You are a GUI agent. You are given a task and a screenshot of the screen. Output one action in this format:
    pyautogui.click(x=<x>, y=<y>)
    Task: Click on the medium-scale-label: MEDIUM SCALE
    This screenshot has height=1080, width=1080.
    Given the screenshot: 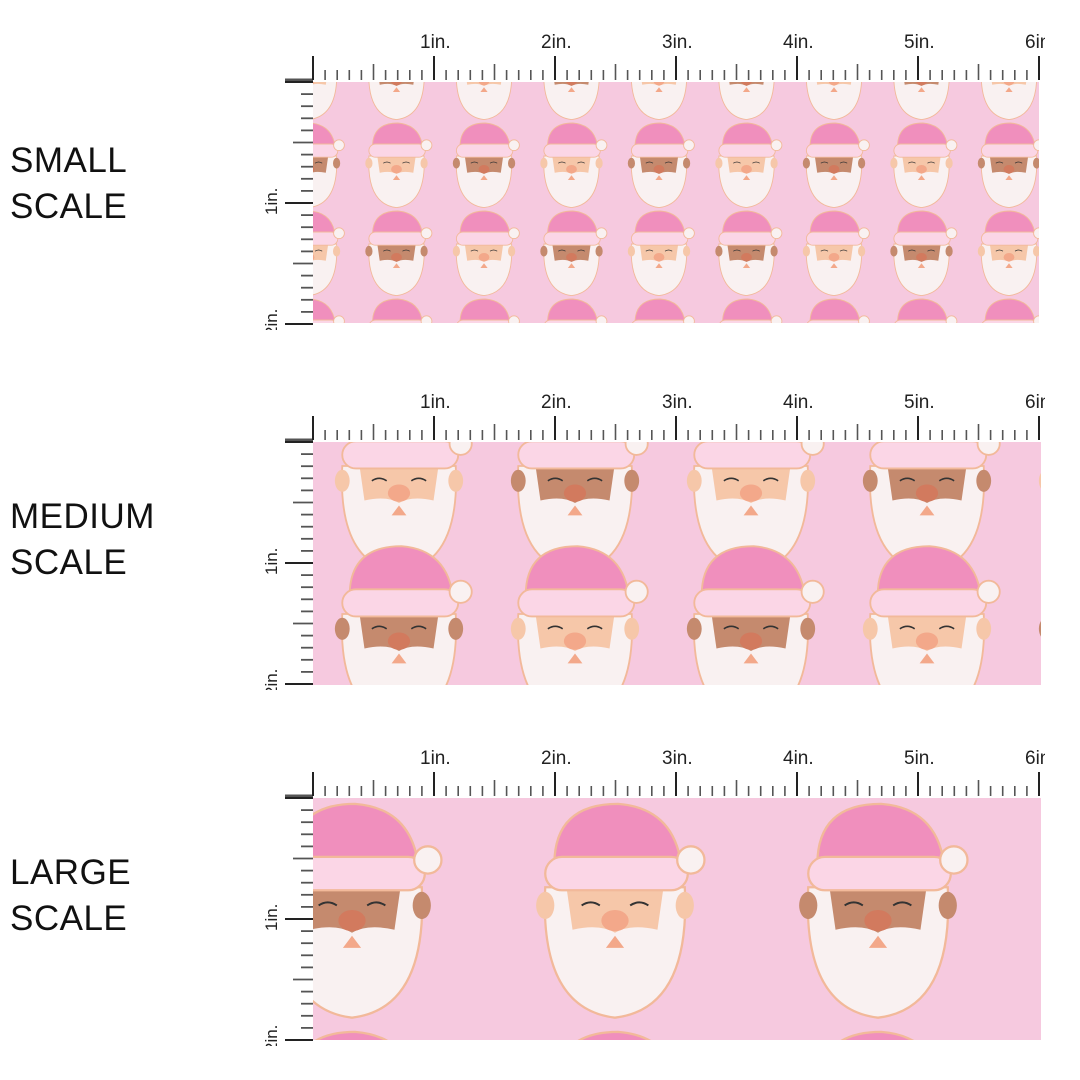 What is the action you would take?
    pyautogui.click(x=82, y=539)
    